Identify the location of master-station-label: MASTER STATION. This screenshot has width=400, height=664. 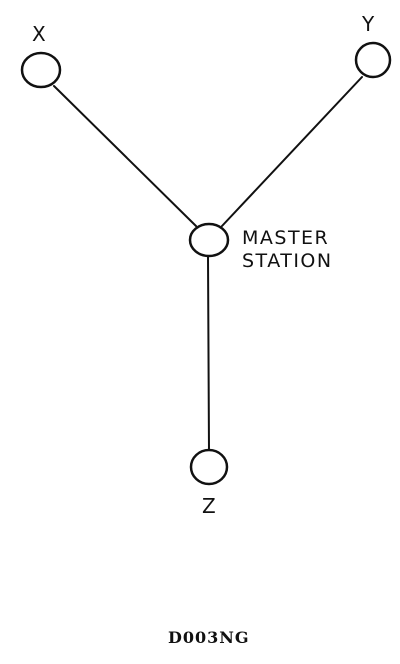
(287, 250).